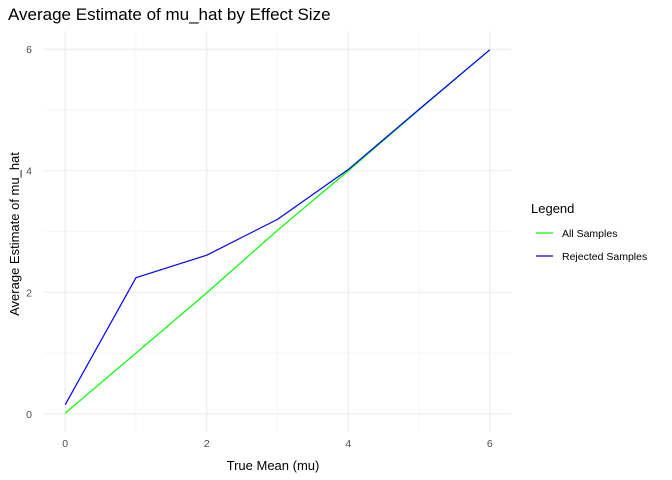 This screenshot has height=480, width=672. What do you see at coordinates (29, 172) in the screenshot?
I see `y-tick-label: 4` at bounding box center [29, 172].